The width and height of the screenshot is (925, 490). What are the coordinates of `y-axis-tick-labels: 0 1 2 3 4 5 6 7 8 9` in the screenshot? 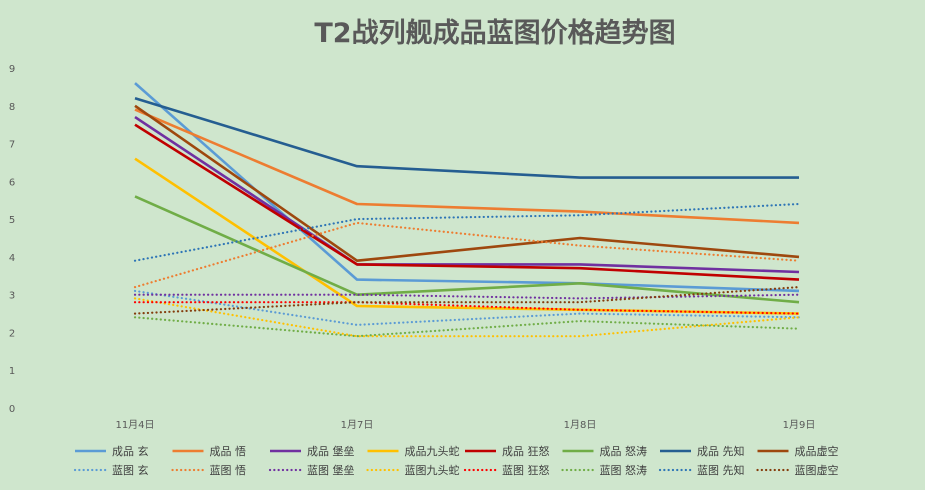 It's located at (12, 239).